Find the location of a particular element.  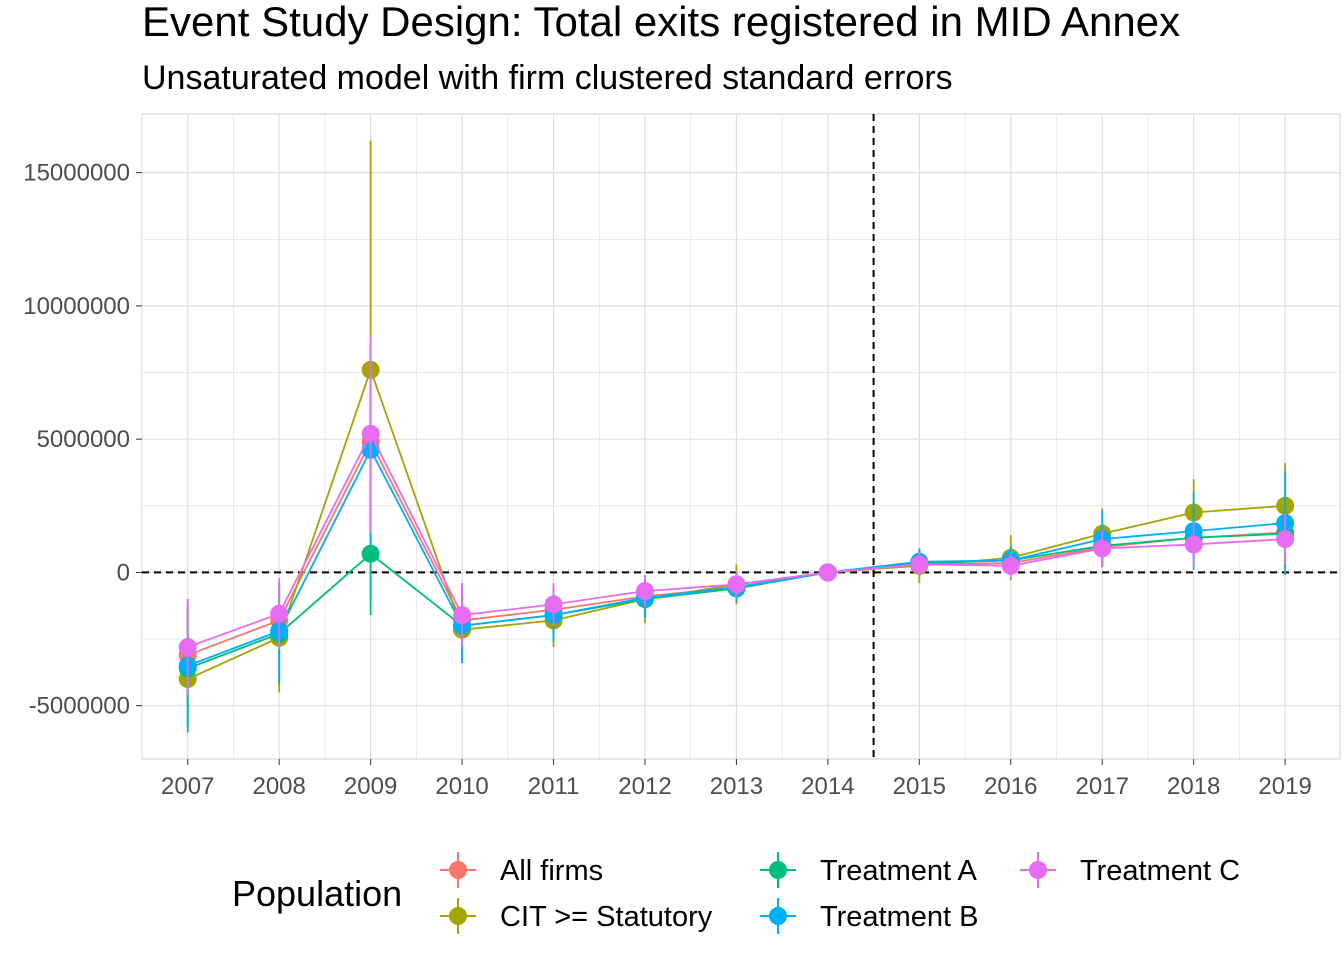

y-tick-label: 0 is located at coordinates (123, 572).